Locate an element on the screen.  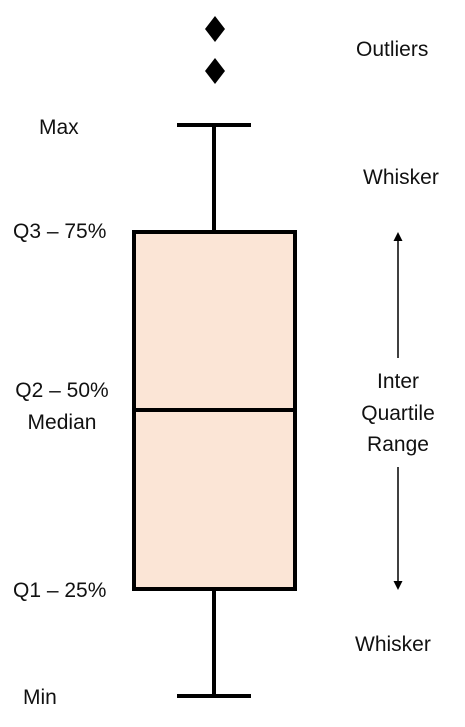
max-label: Max is located at coordinates (59, 127).